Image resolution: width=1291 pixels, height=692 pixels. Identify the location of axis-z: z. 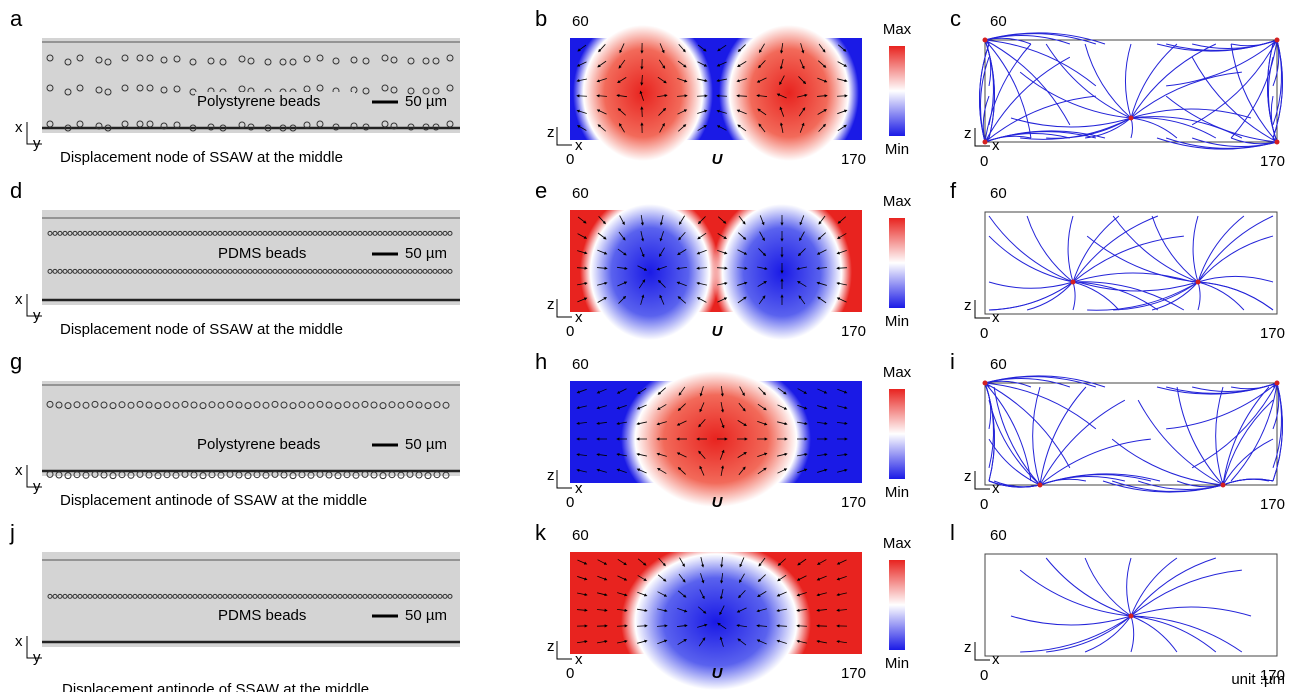
(968, 647).